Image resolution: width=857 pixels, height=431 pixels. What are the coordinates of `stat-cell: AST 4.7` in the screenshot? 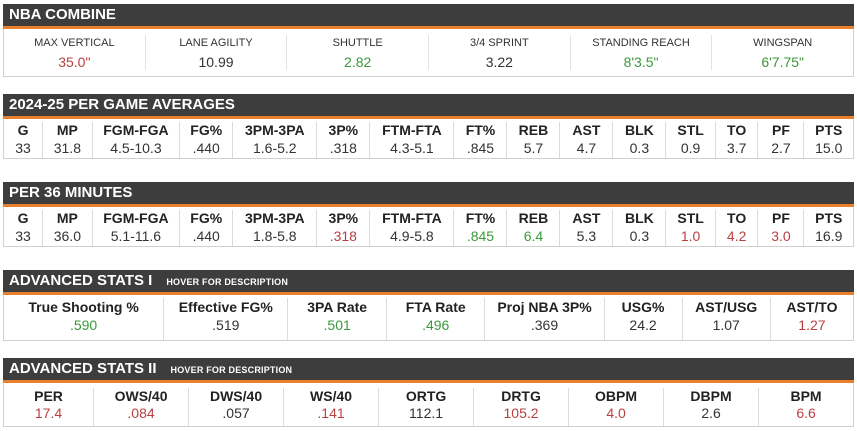 It's located at (585, 140).